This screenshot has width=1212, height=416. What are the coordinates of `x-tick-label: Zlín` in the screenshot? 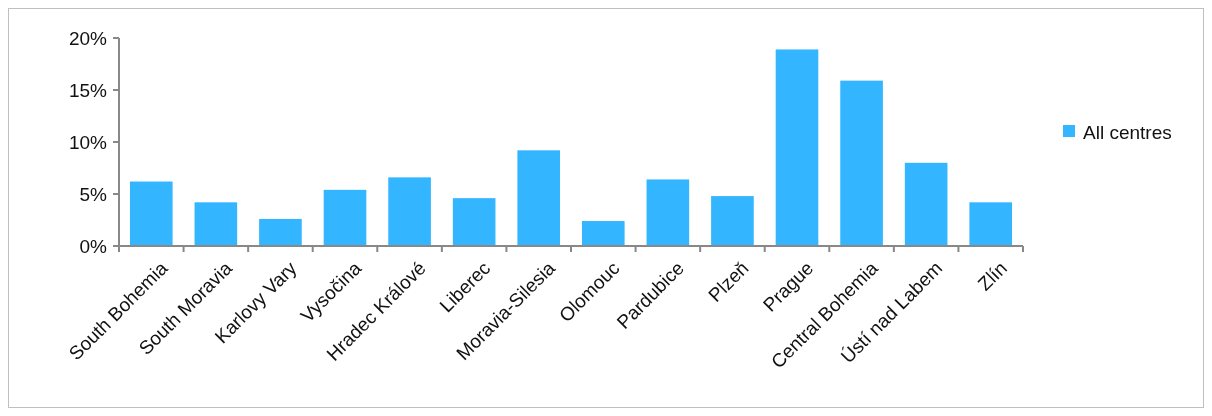 It's located at (992, 276).